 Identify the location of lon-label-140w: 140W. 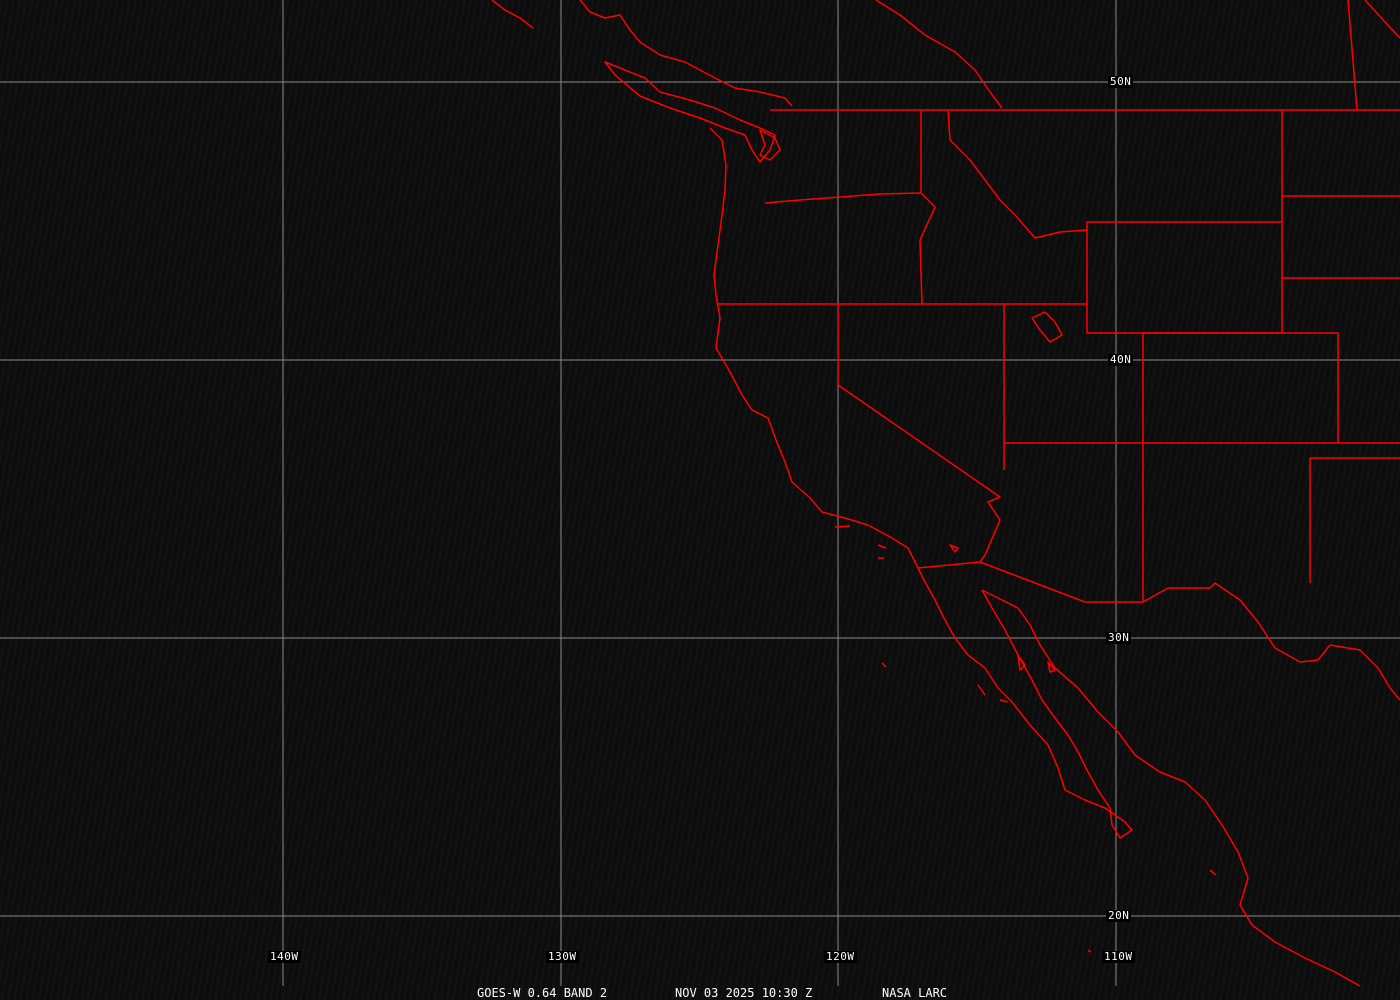
(284, 956).